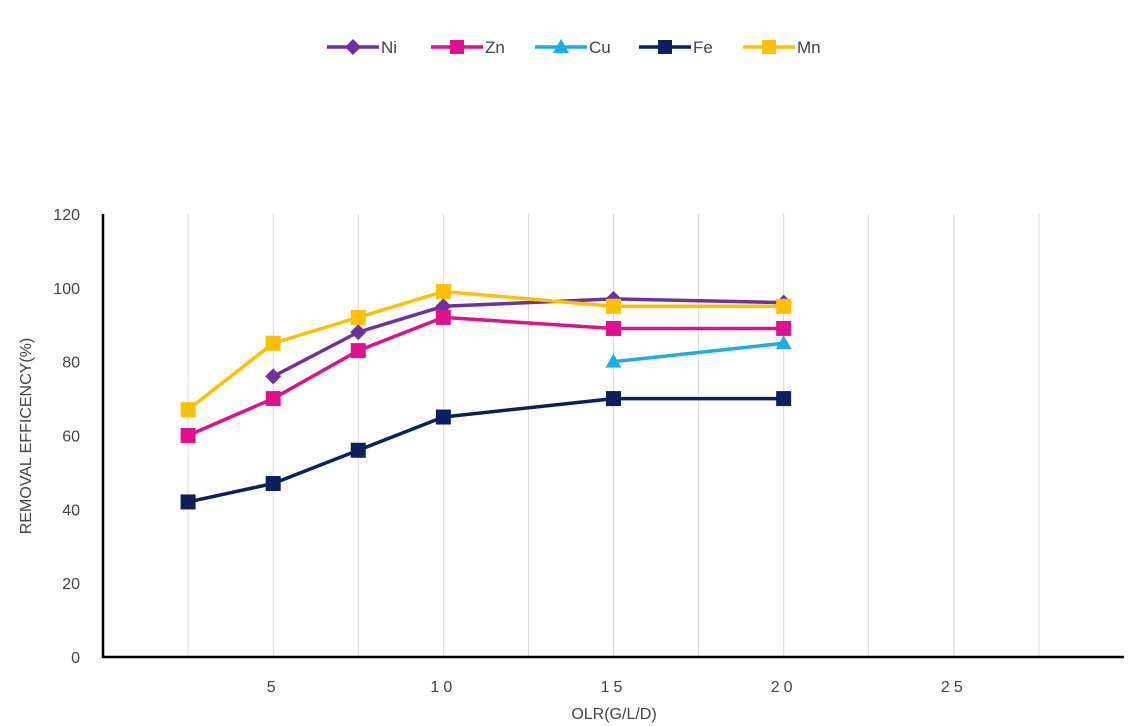 This screenshot has width=1145, height=726. I want to click on legend-item-ni: Ni, so click(362, 47).